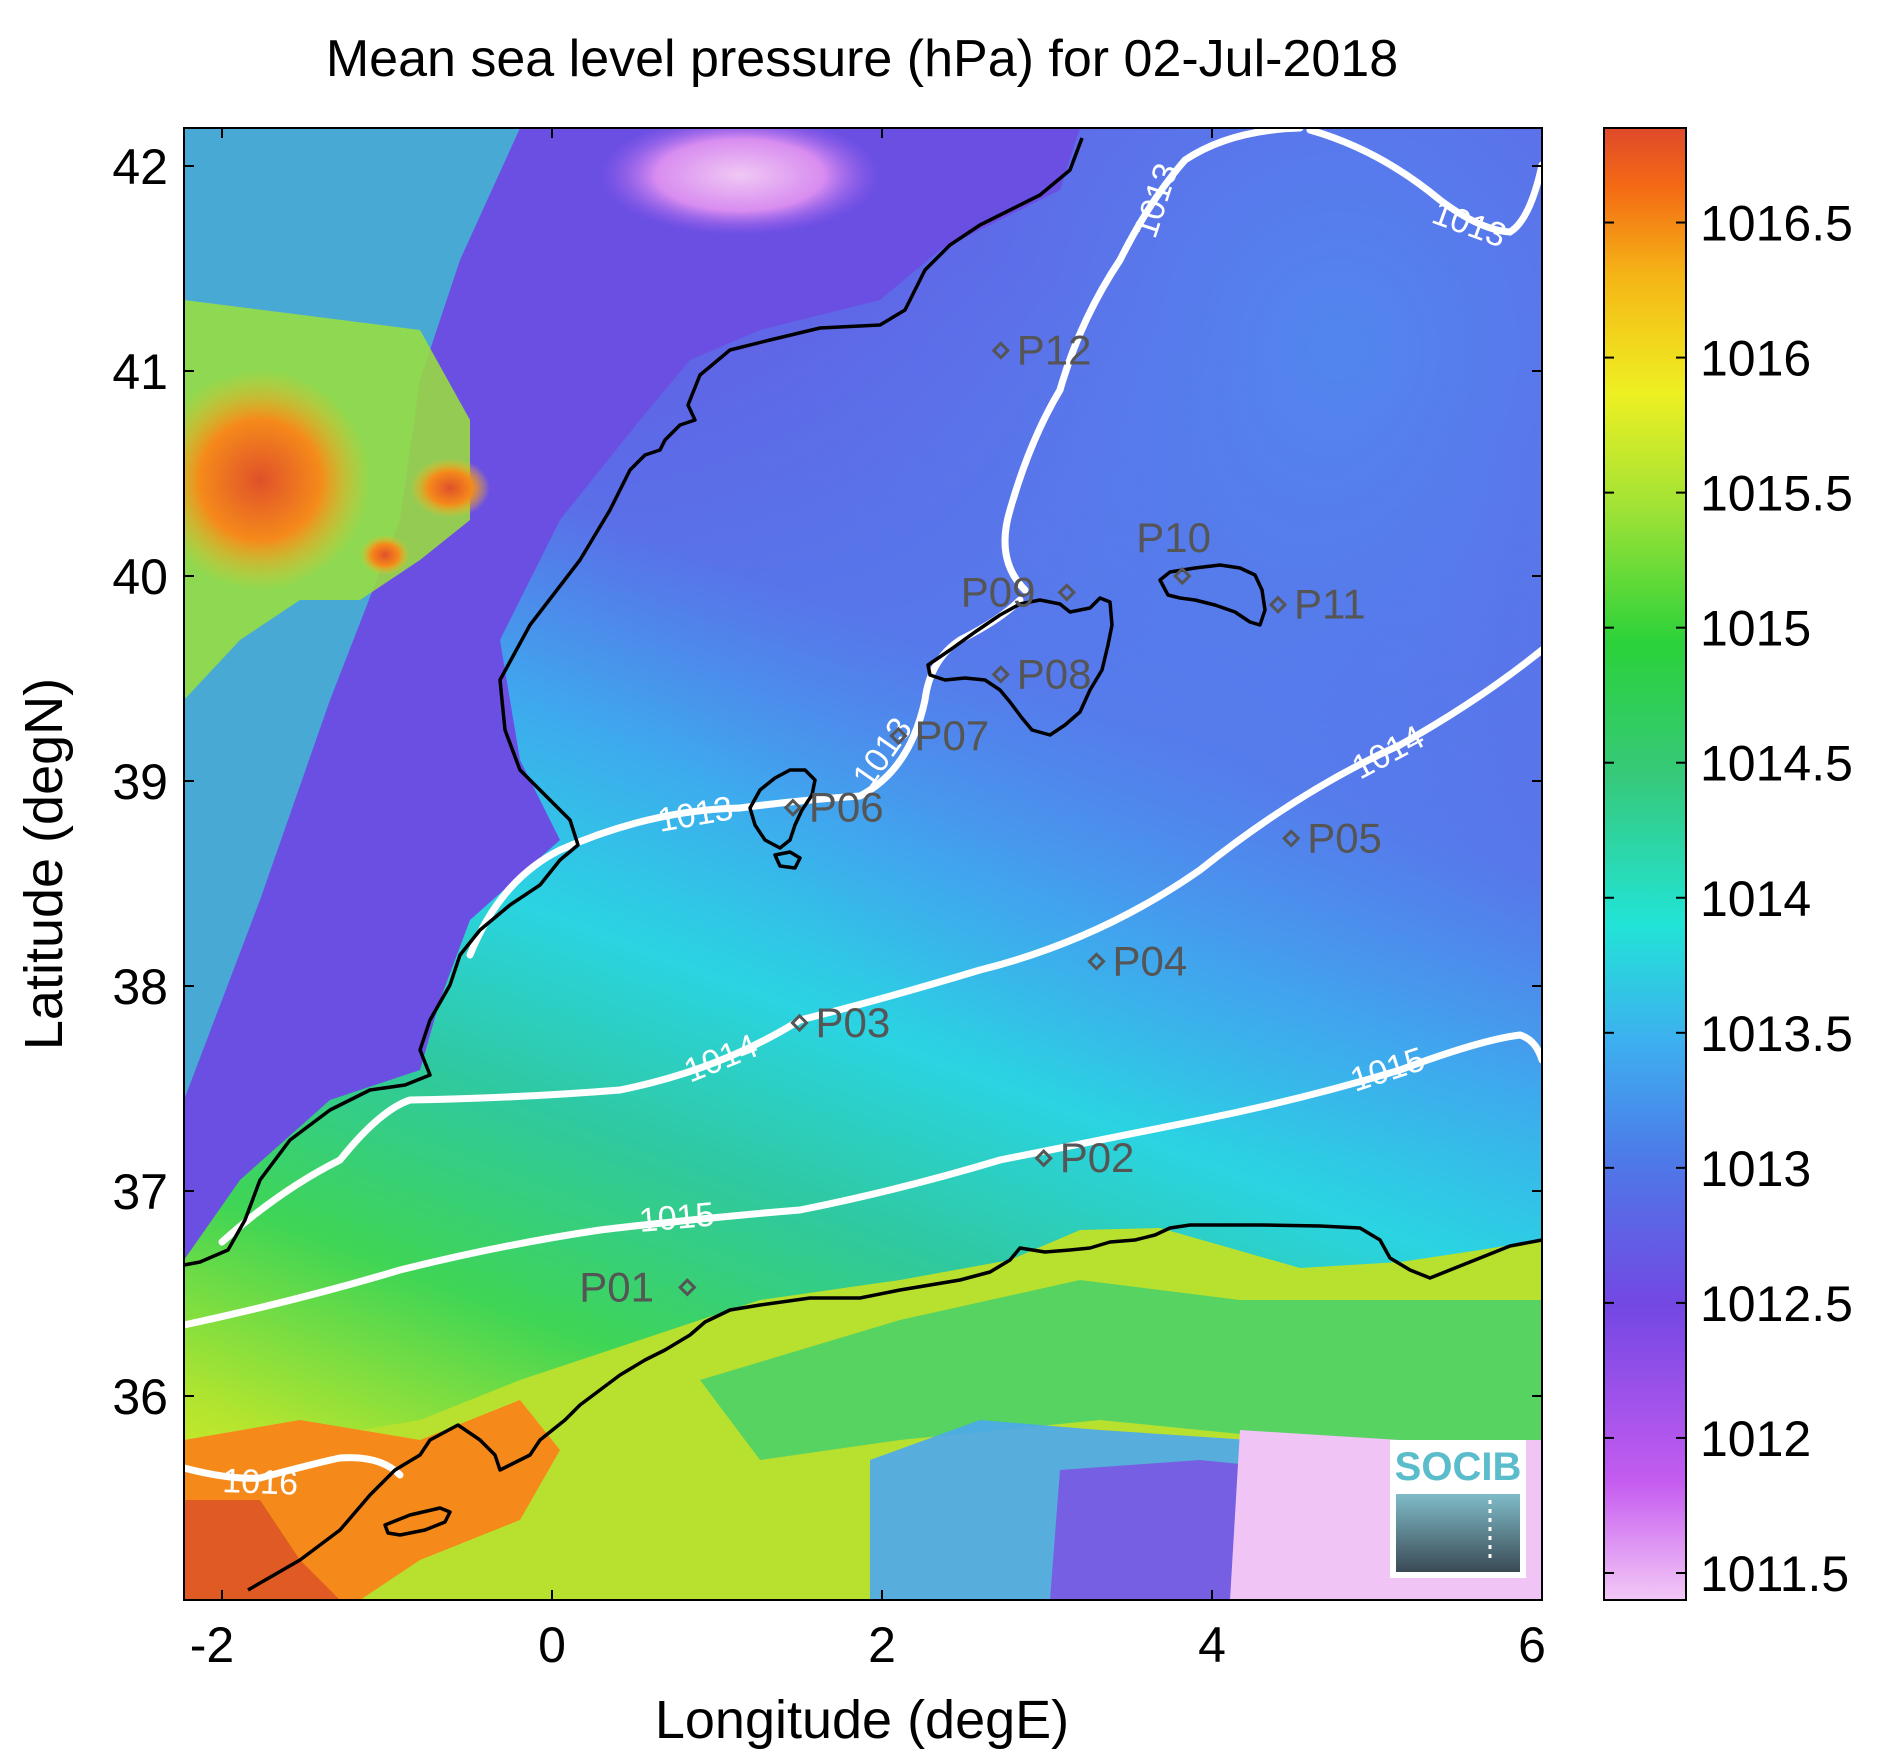 The width and height of the screenshot is (1904, 1758). I want to click on island-ibiza, so click(782, 809).